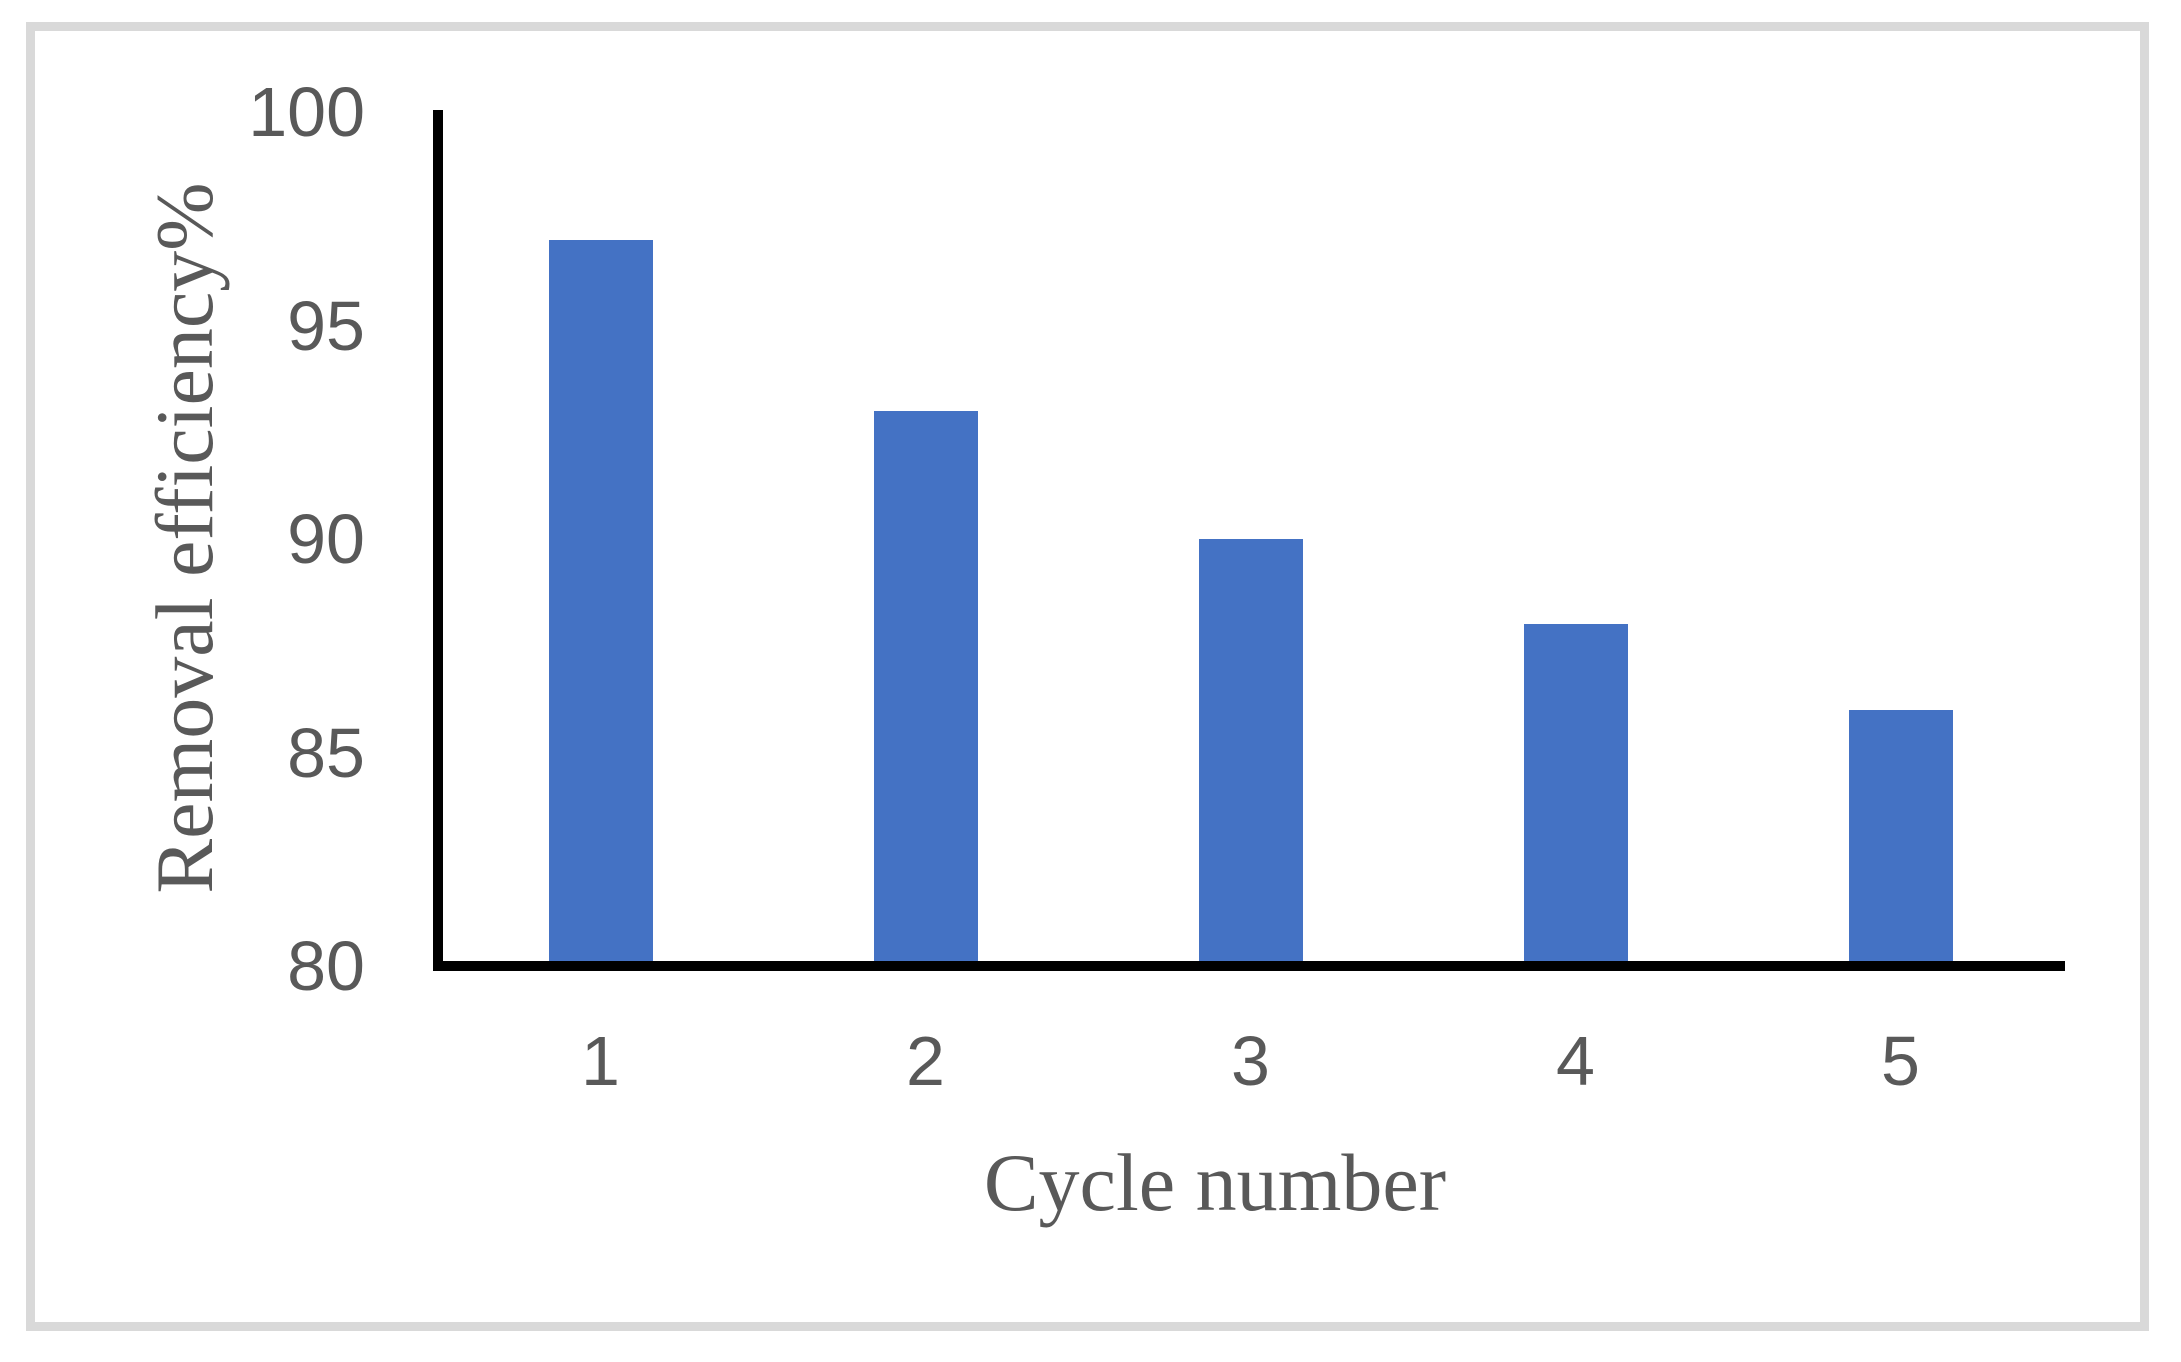 This screenshot has width=2181, height=1362. I want to click on y-axis-line, so click(438, 540).